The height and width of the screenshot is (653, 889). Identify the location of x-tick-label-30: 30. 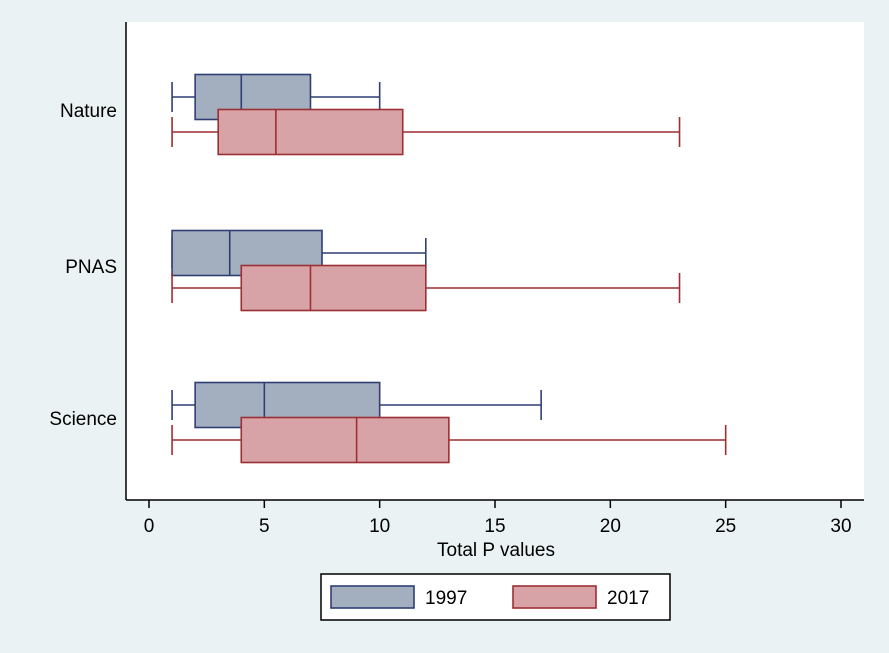
(840, 526).